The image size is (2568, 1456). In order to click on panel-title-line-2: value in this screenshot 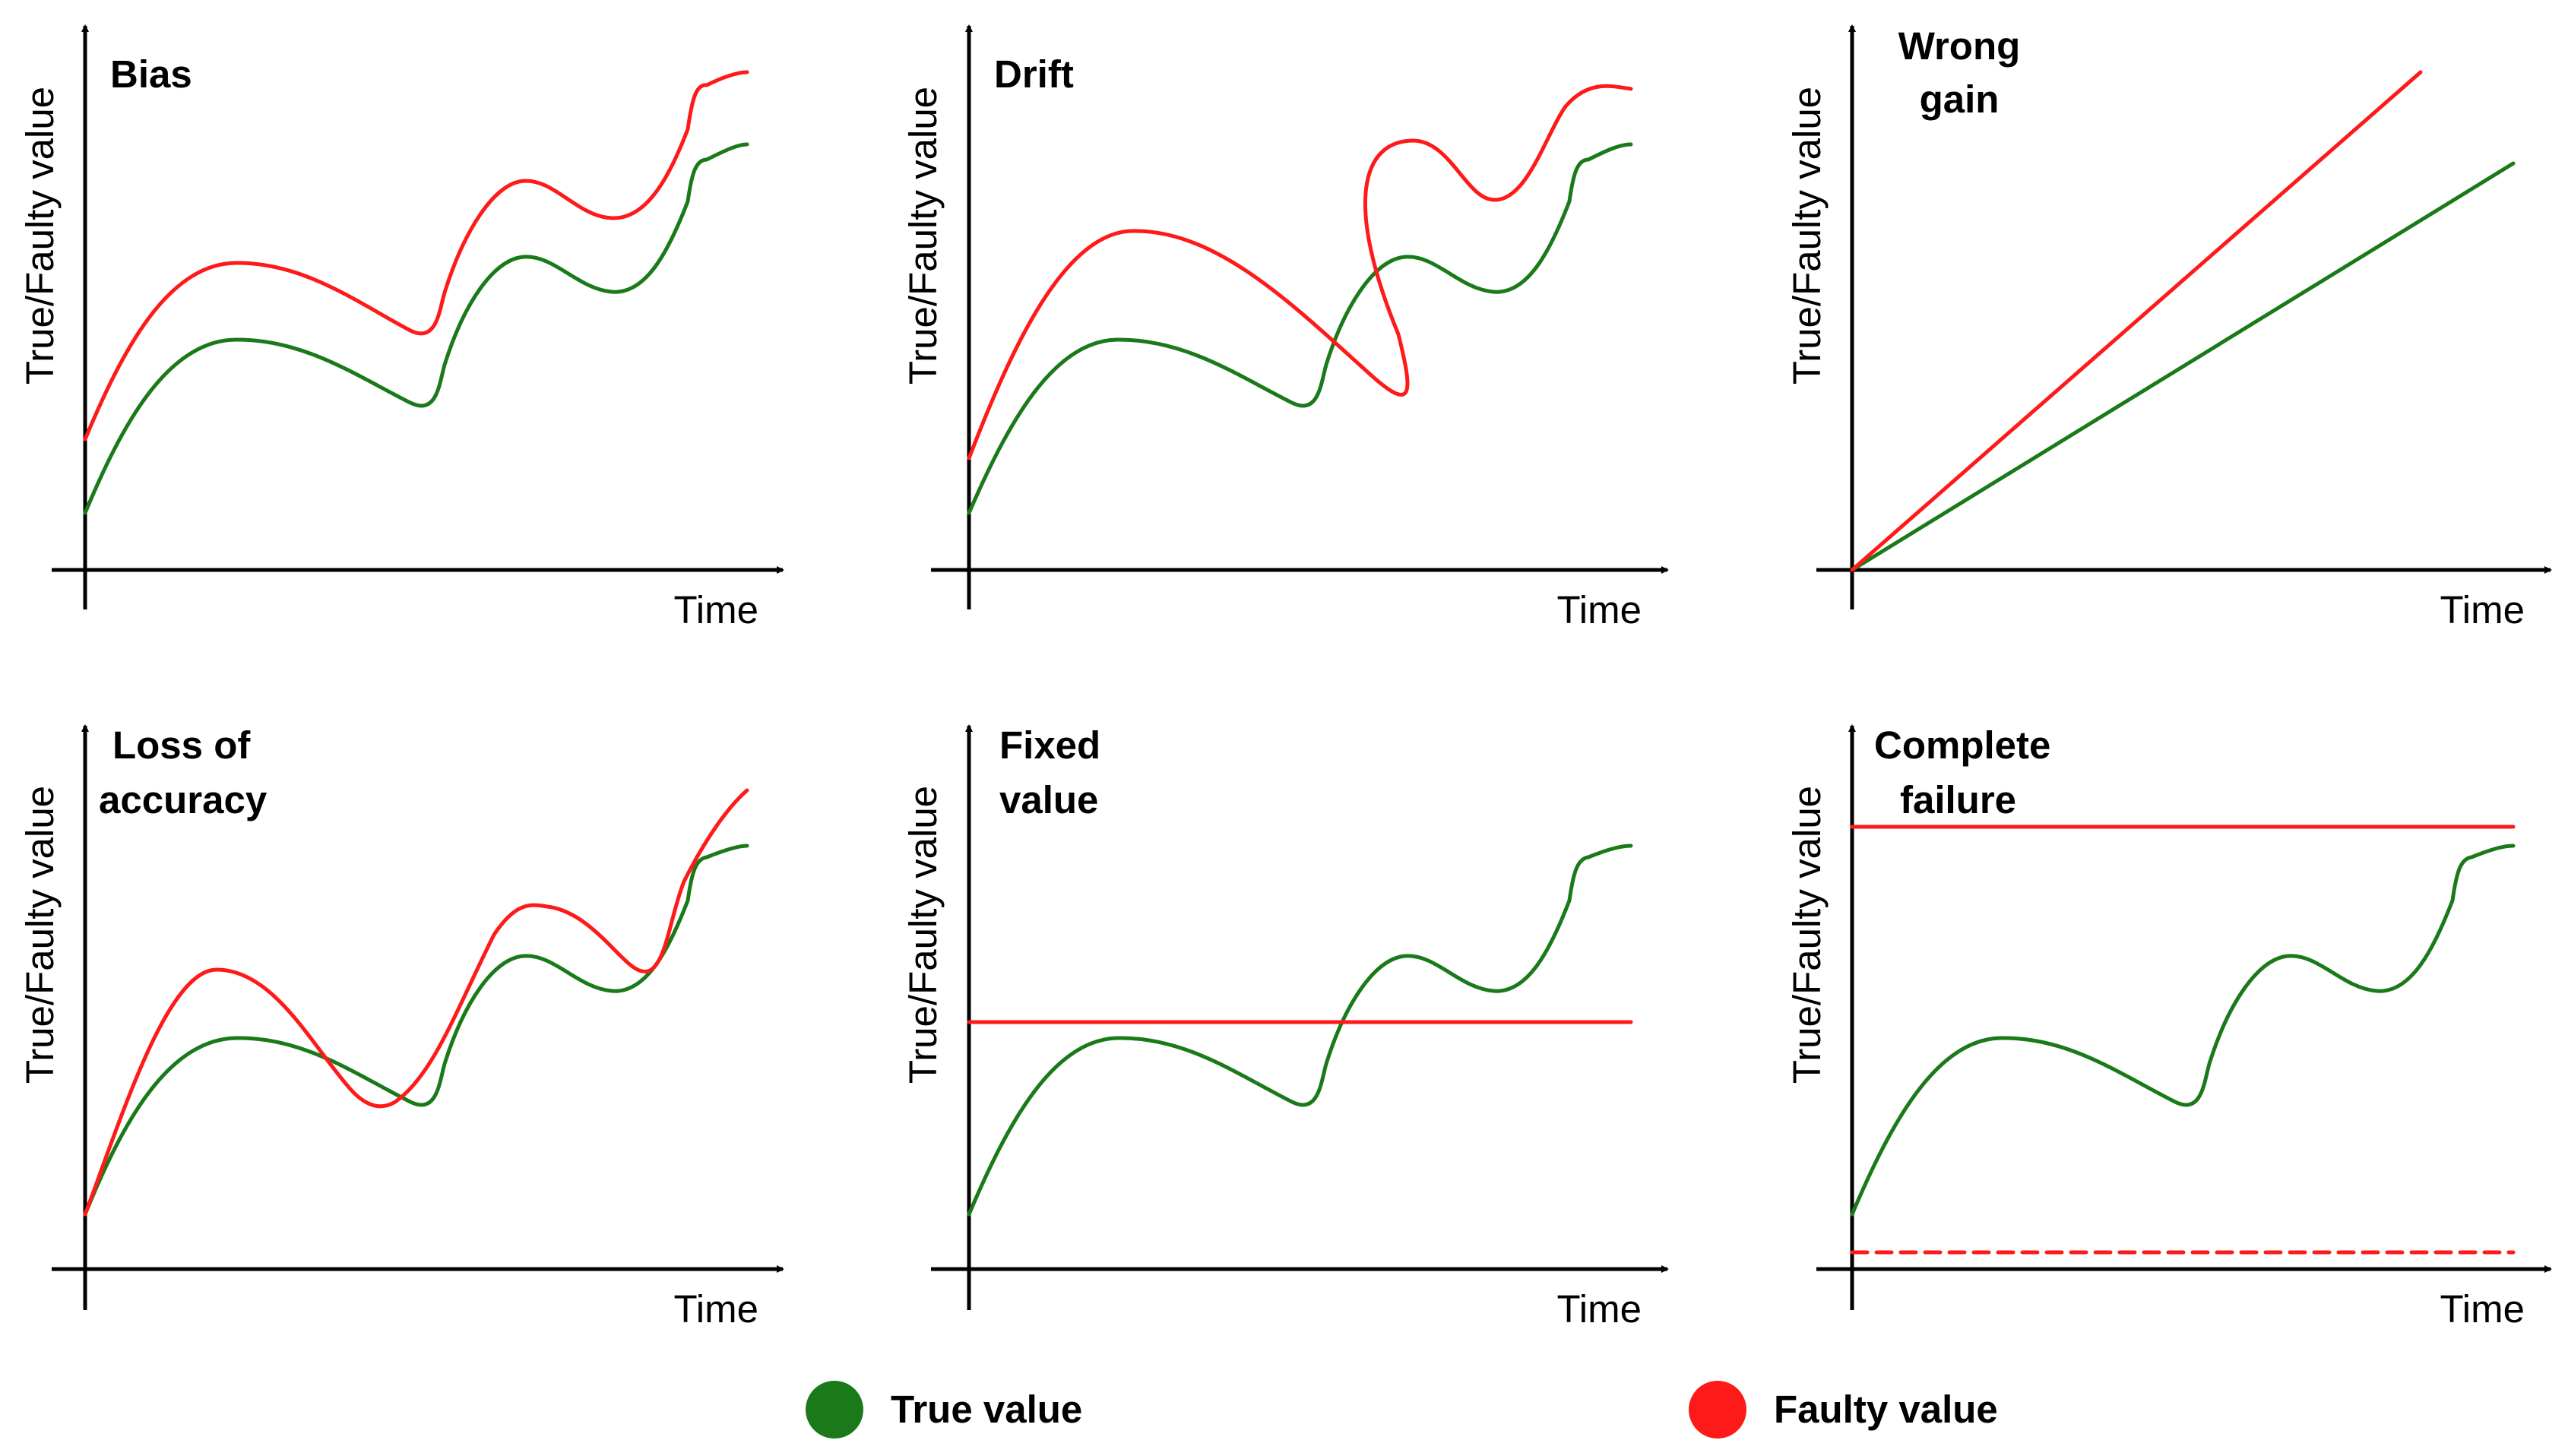, I will do `click(1049, 800)`.